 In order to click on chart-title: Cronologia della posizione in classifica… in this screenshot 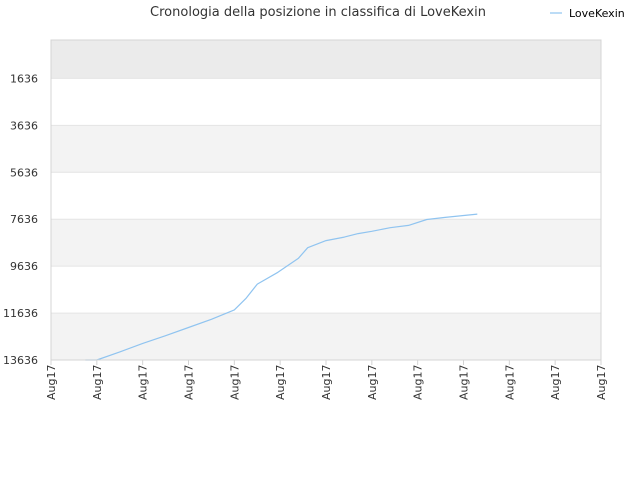, I will do `click(318, 12)`.